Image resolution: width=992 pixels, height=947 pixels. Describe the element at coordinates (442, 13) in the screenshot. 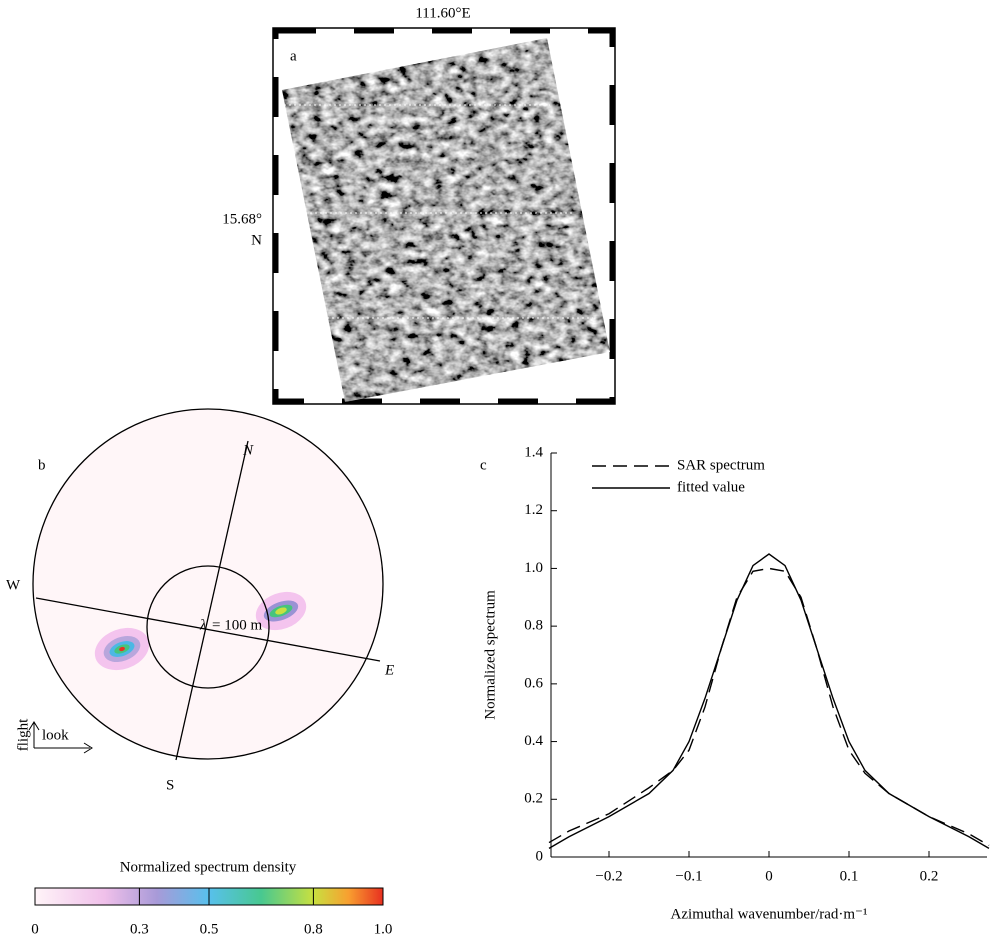

I see `lon-label: 111.60°E` at that location.